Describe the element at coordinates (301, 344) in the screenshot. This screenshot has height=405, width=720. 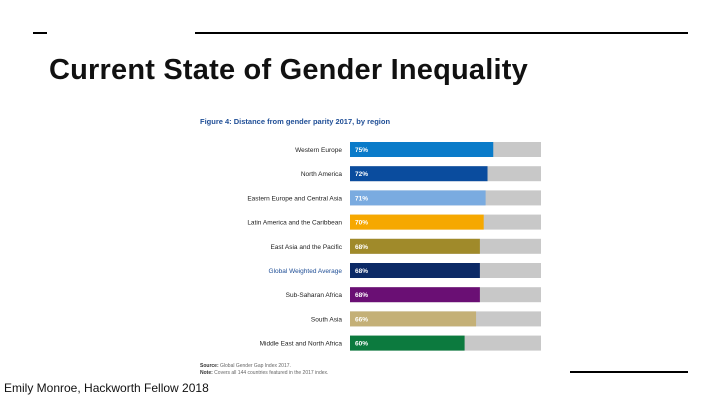
I see `category-label: Middle East and North Africa` at that location.